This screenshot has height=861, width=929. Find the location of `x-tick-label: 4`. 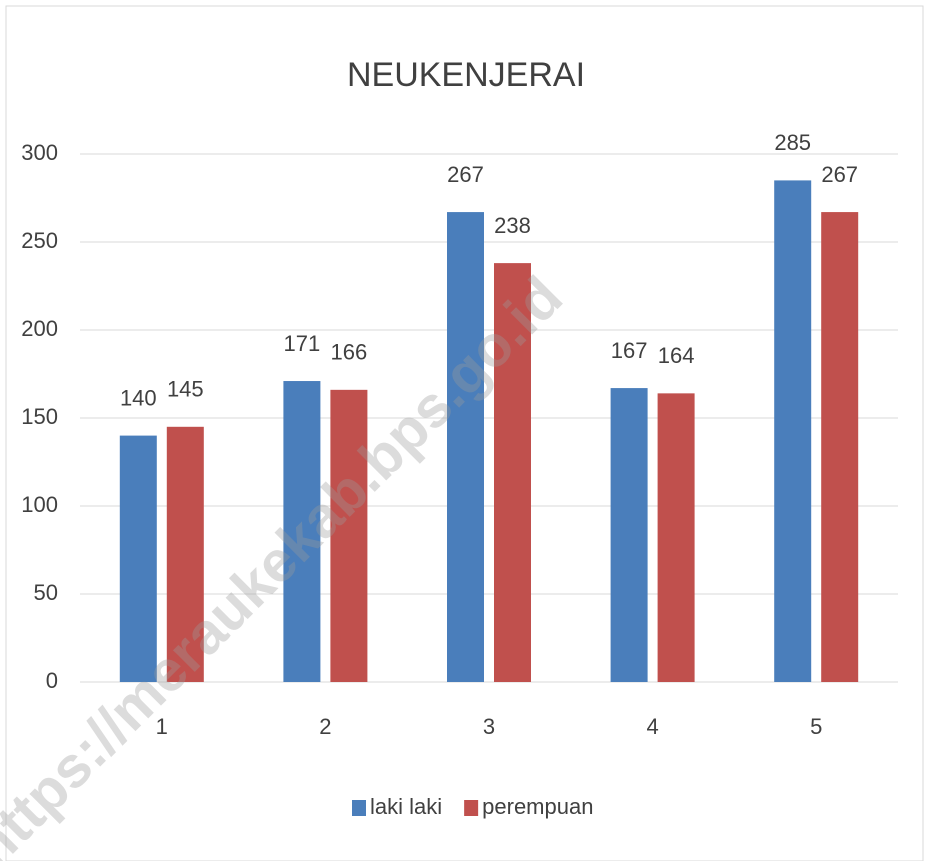

x-tick-label: 4 is located at coordinates (652, 726).